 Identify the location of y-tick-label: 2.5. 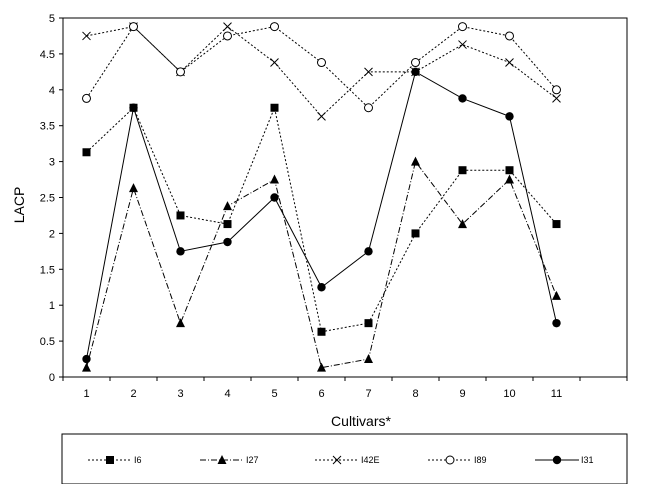
(47, 199).